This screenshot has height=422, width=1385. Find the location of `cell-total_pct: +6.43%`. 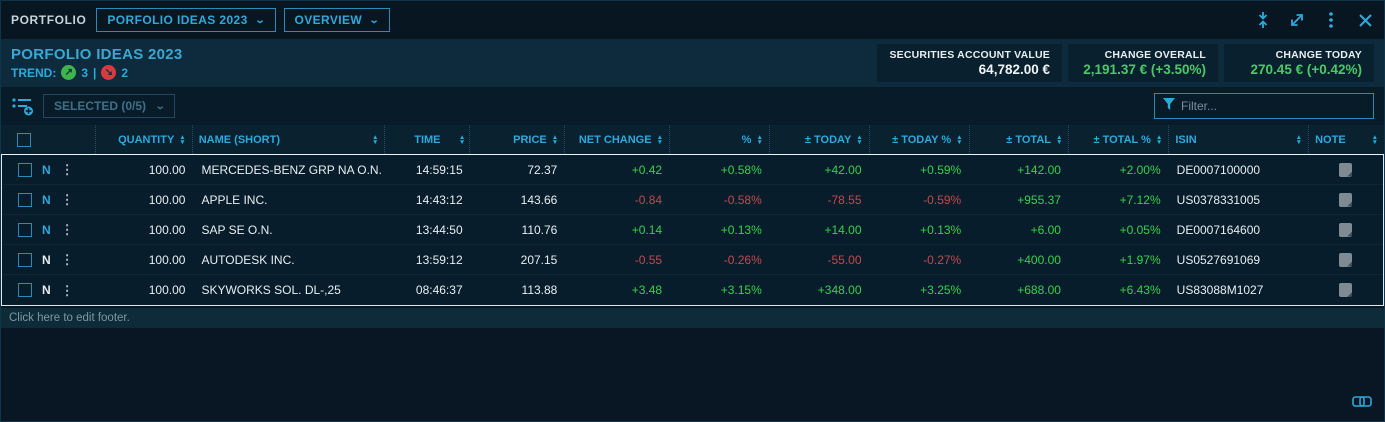

cell-total_pct: +6.43% is located at coordinates (1140, 290).